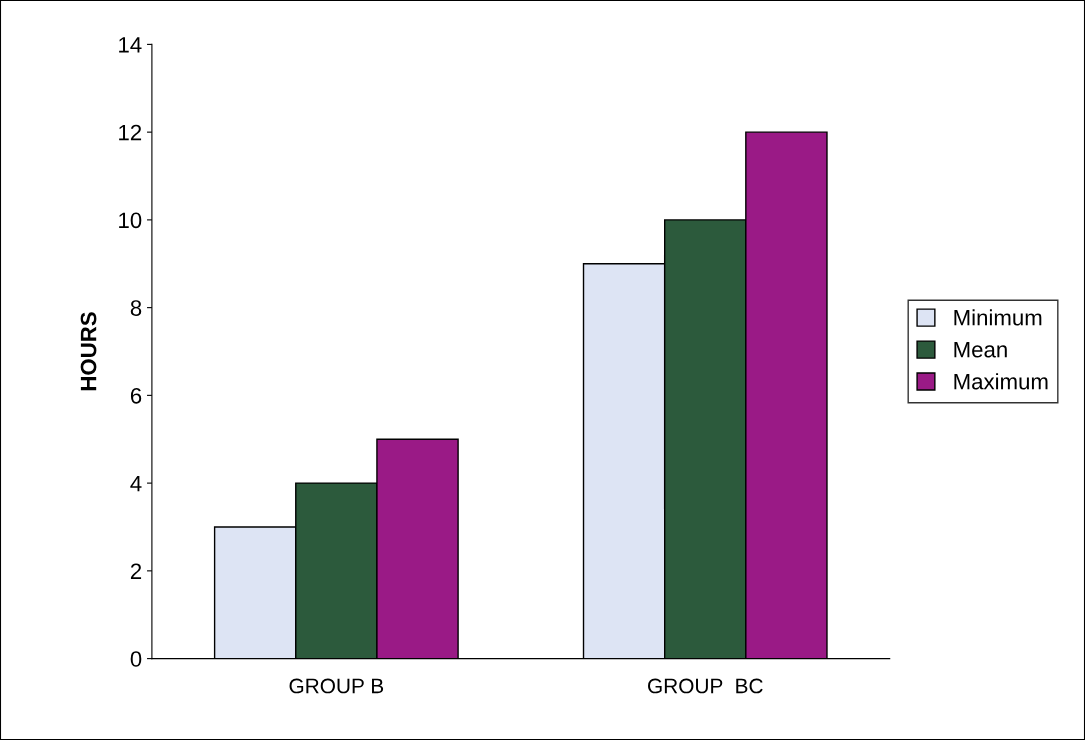  I want to click on y-tick-label: 4, so click(136, 483).